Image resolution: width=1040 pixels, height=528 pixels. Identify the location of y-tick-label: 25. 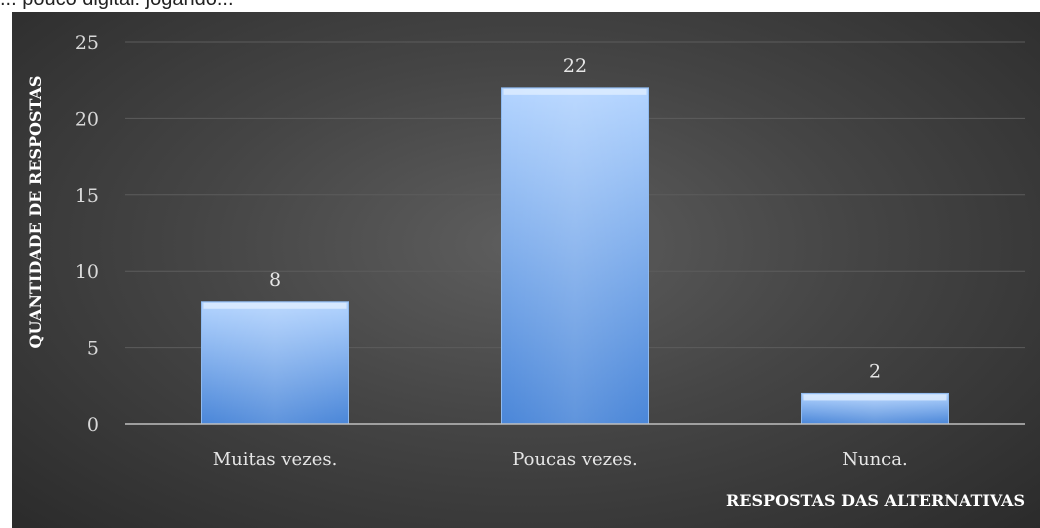
(87, 43).